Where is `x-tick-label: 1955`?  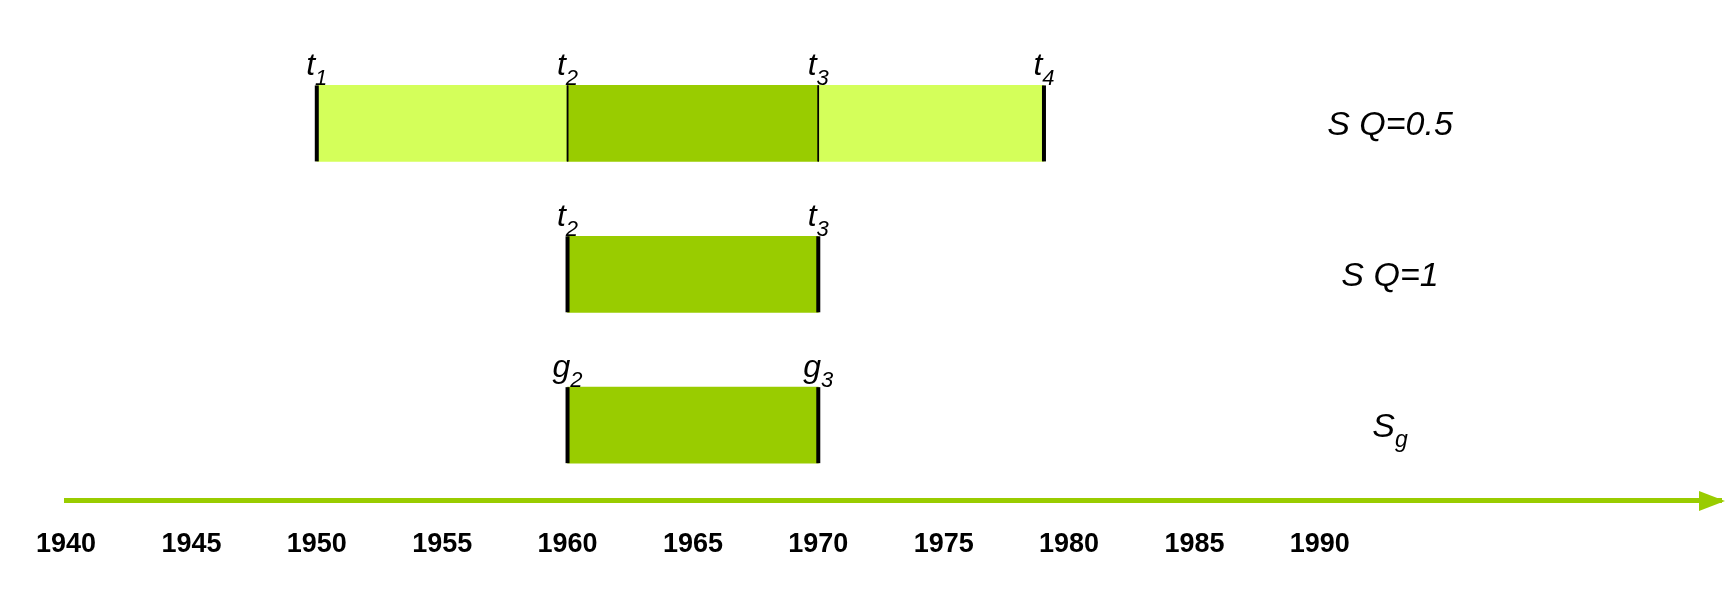 x-tick-label: 1955 is located at coordinates (442, 543).